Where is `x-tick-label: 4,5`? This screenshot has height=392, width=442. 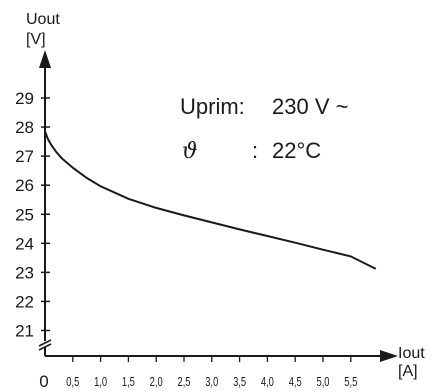
x-tick-label: 4,5 is located at coordinates (295, 383).